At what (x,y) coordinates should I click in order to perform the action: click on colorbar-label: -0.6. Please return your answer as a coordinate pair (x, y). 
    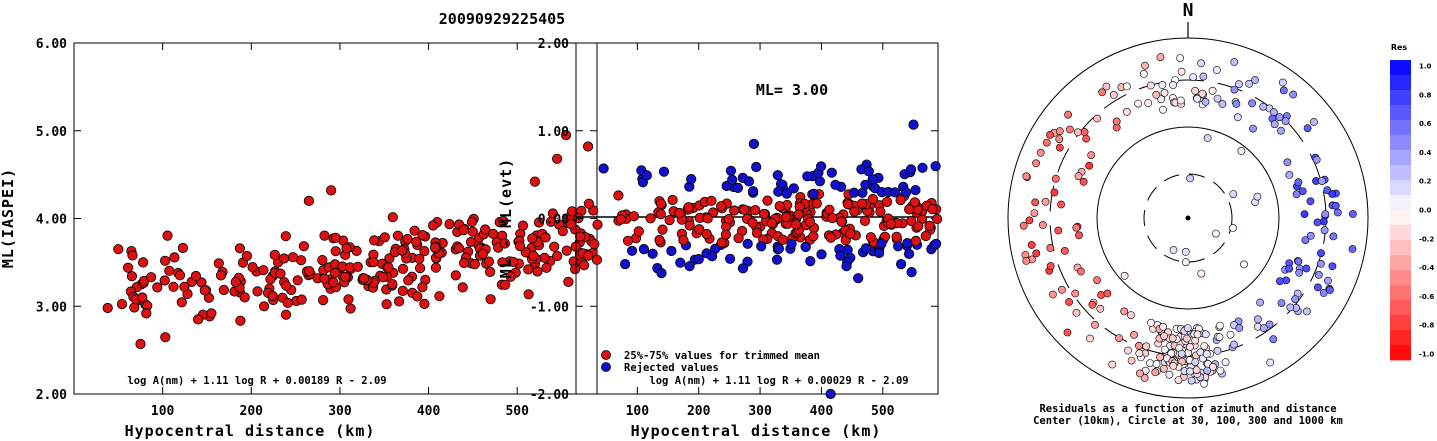
    Looking at the image, I should click on (1426, 297).